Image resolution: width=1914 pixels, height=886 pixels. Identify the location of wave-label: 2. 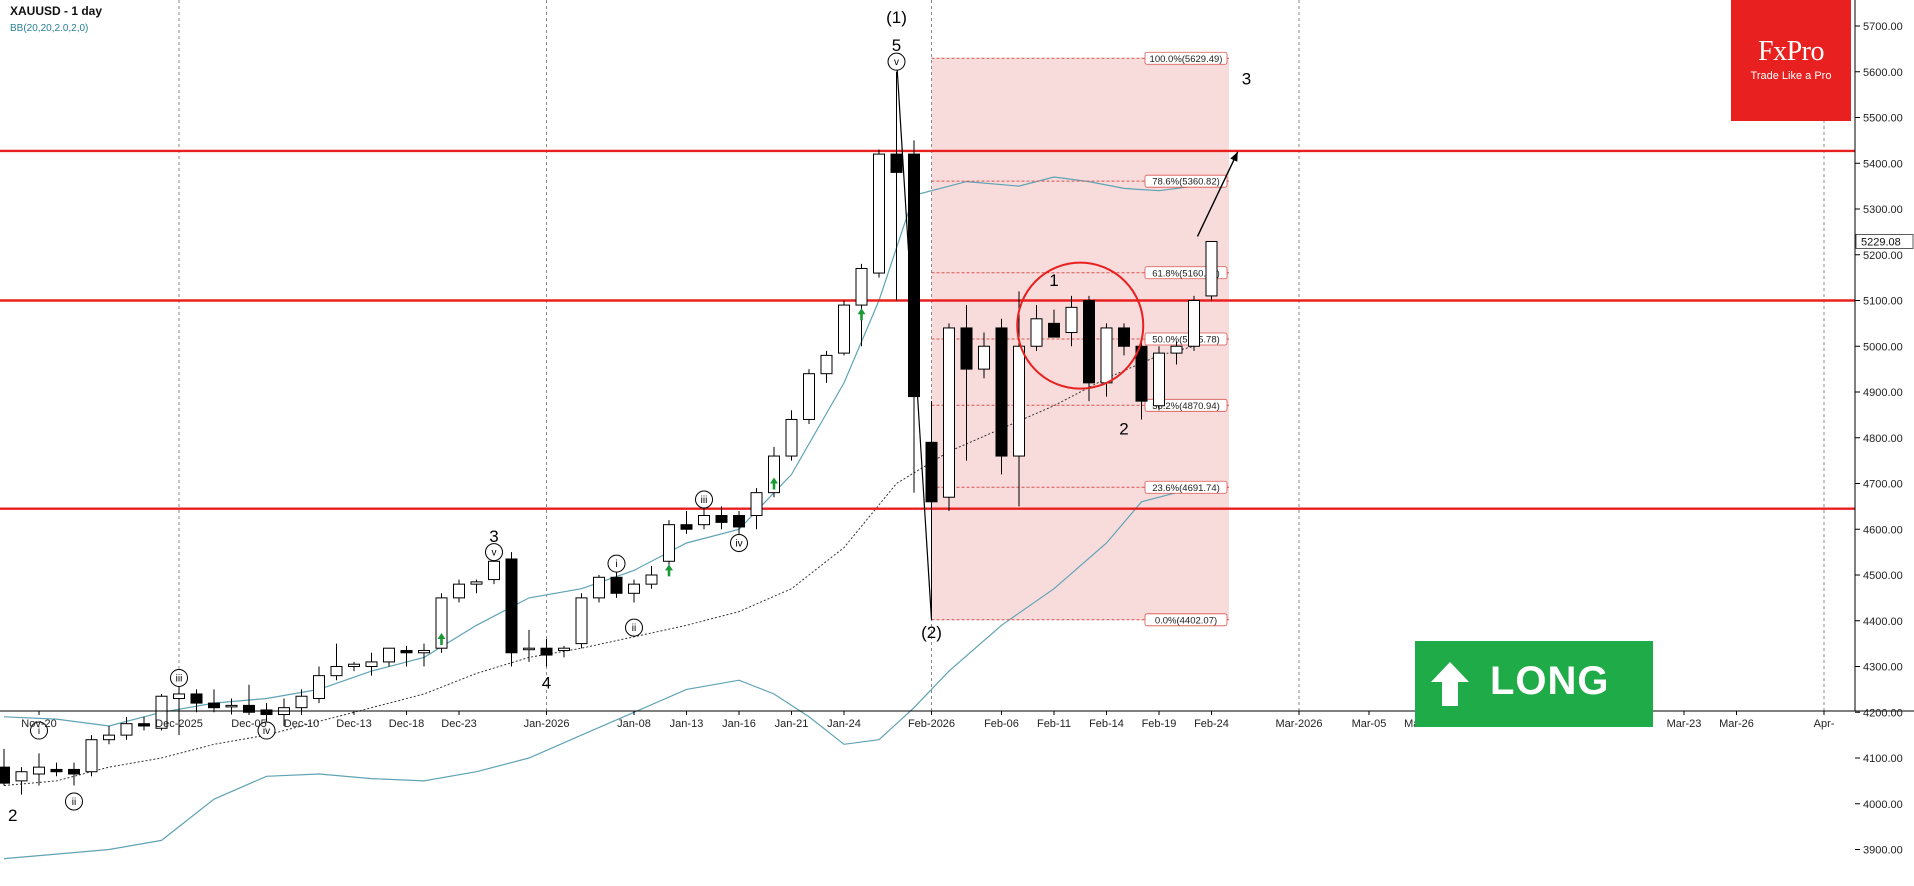
(12, 815).